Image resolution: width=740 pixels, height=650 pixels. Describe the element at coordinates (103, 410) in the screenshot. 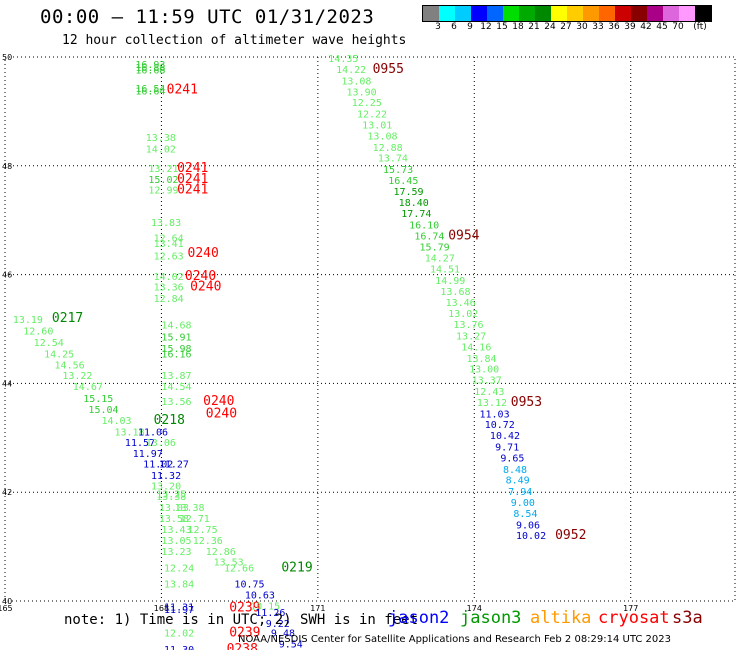

I see `wave-height-value: 15.04` at that location.